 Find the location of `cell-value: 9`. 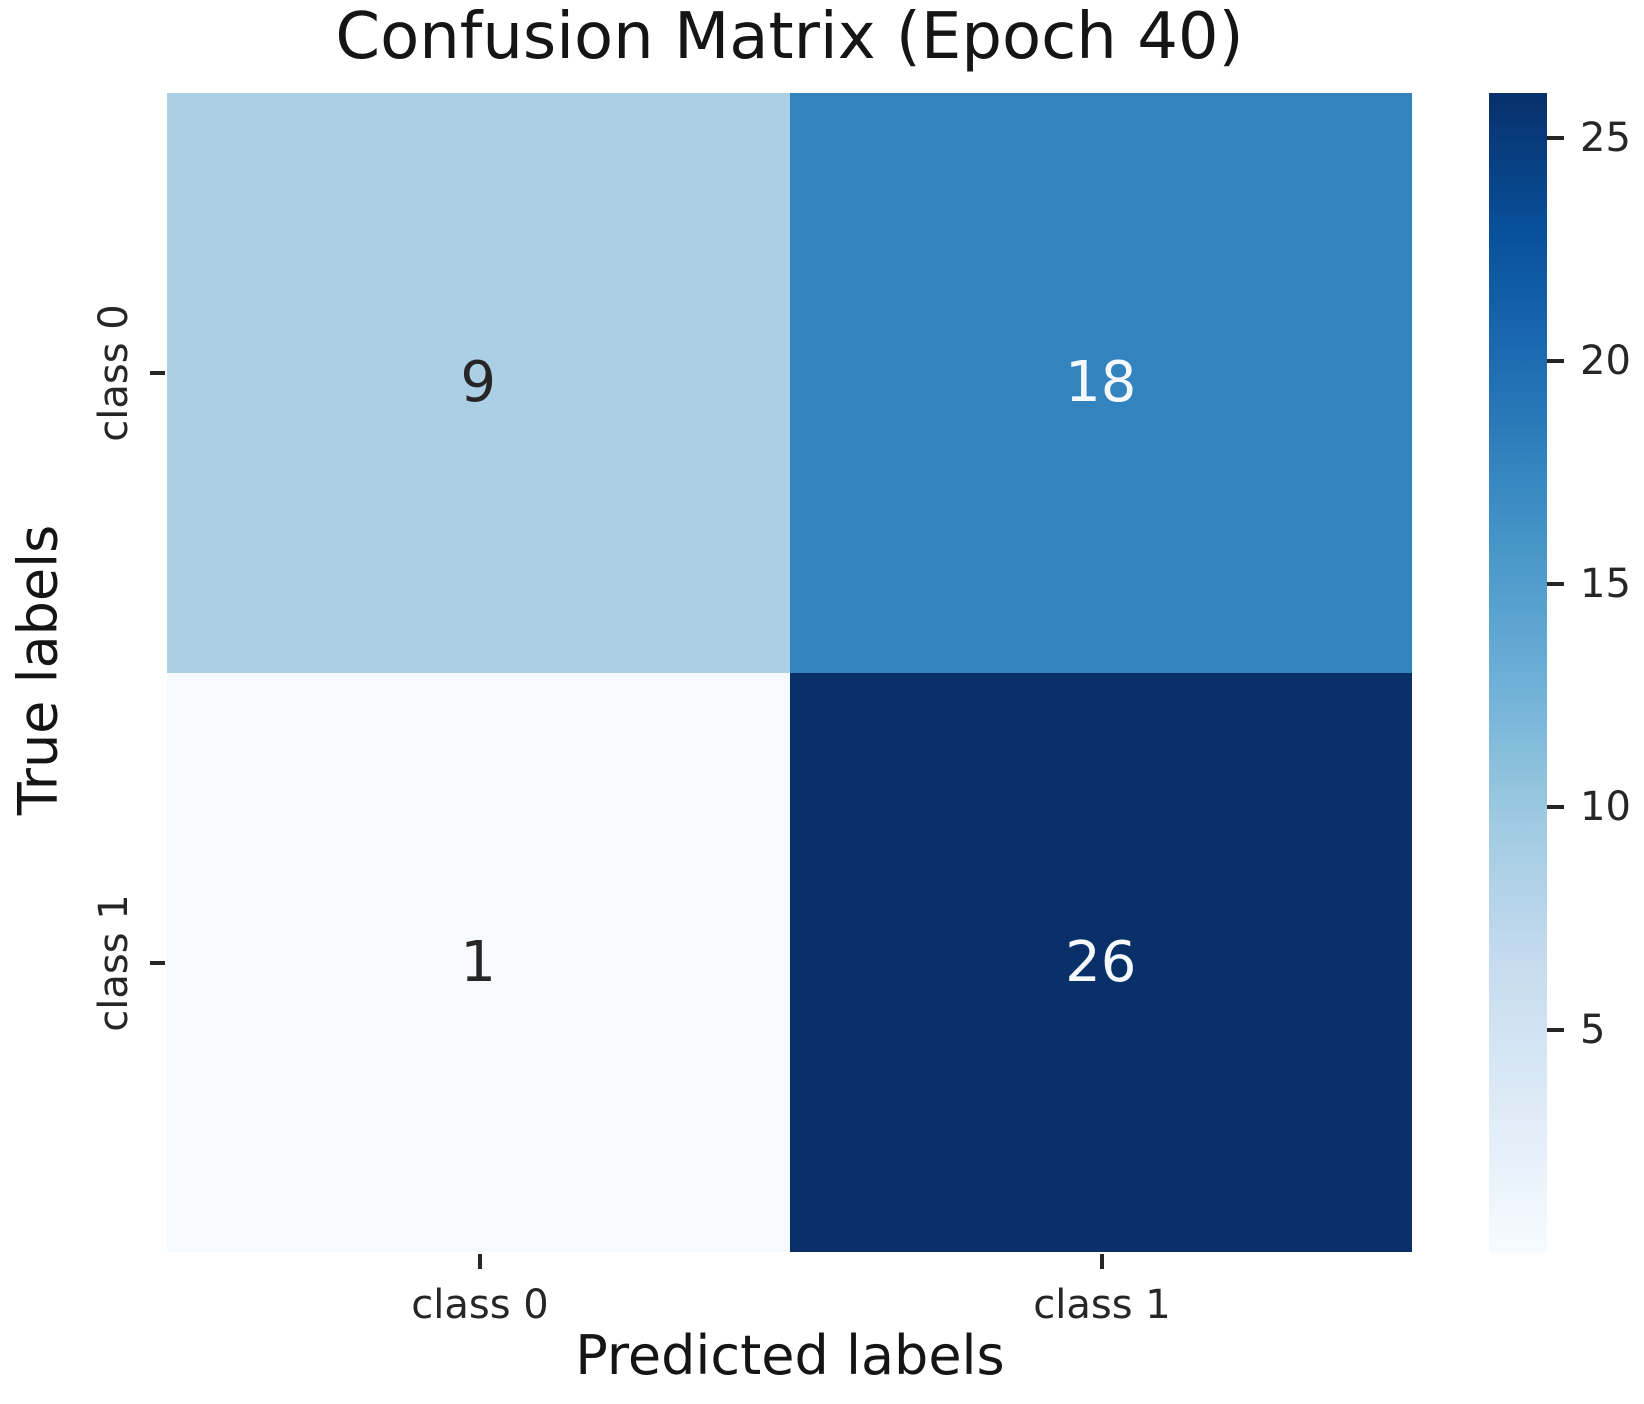

cell-value: 9 is located at coordinates (478, 383).